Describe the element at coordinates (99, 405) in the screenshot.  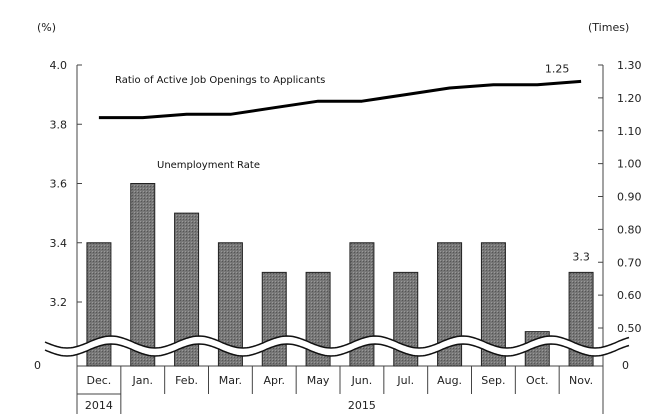
I see `year-label: 2014` at that location.